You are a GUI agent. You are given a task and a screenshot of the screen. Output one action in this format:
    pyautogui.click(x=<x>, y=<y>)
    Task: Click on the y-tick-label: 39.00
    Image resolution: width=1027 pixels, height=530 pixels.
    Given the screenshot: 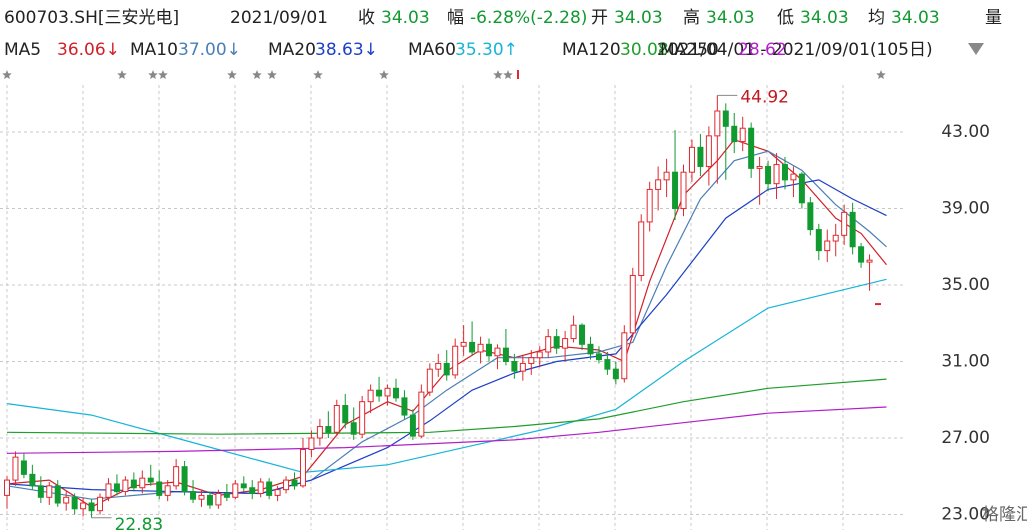 What is the action you would take?
    pyautogui.click(x=965, y=209)
    